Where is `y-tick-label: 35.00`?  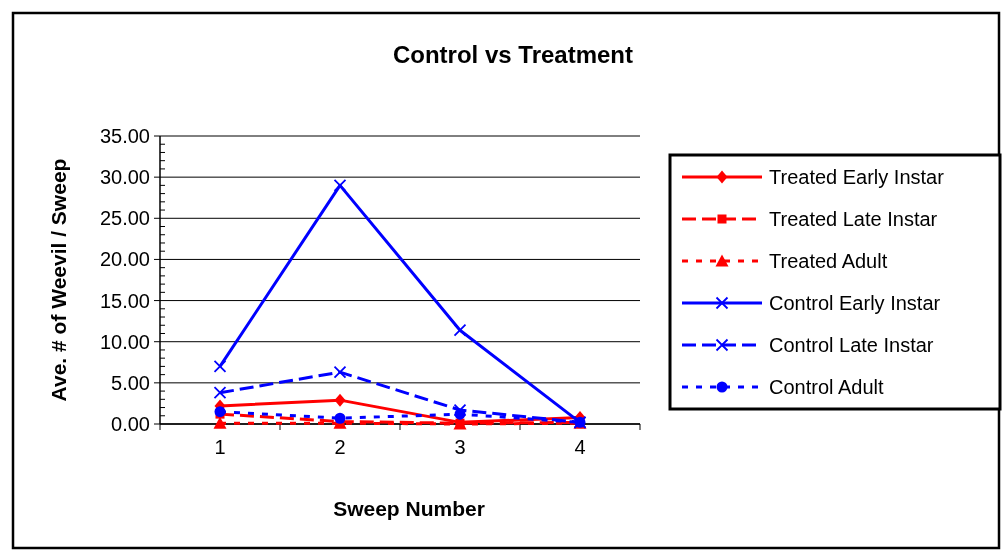
y-tick-label: 35.00 is located at coordinates (124, 136).